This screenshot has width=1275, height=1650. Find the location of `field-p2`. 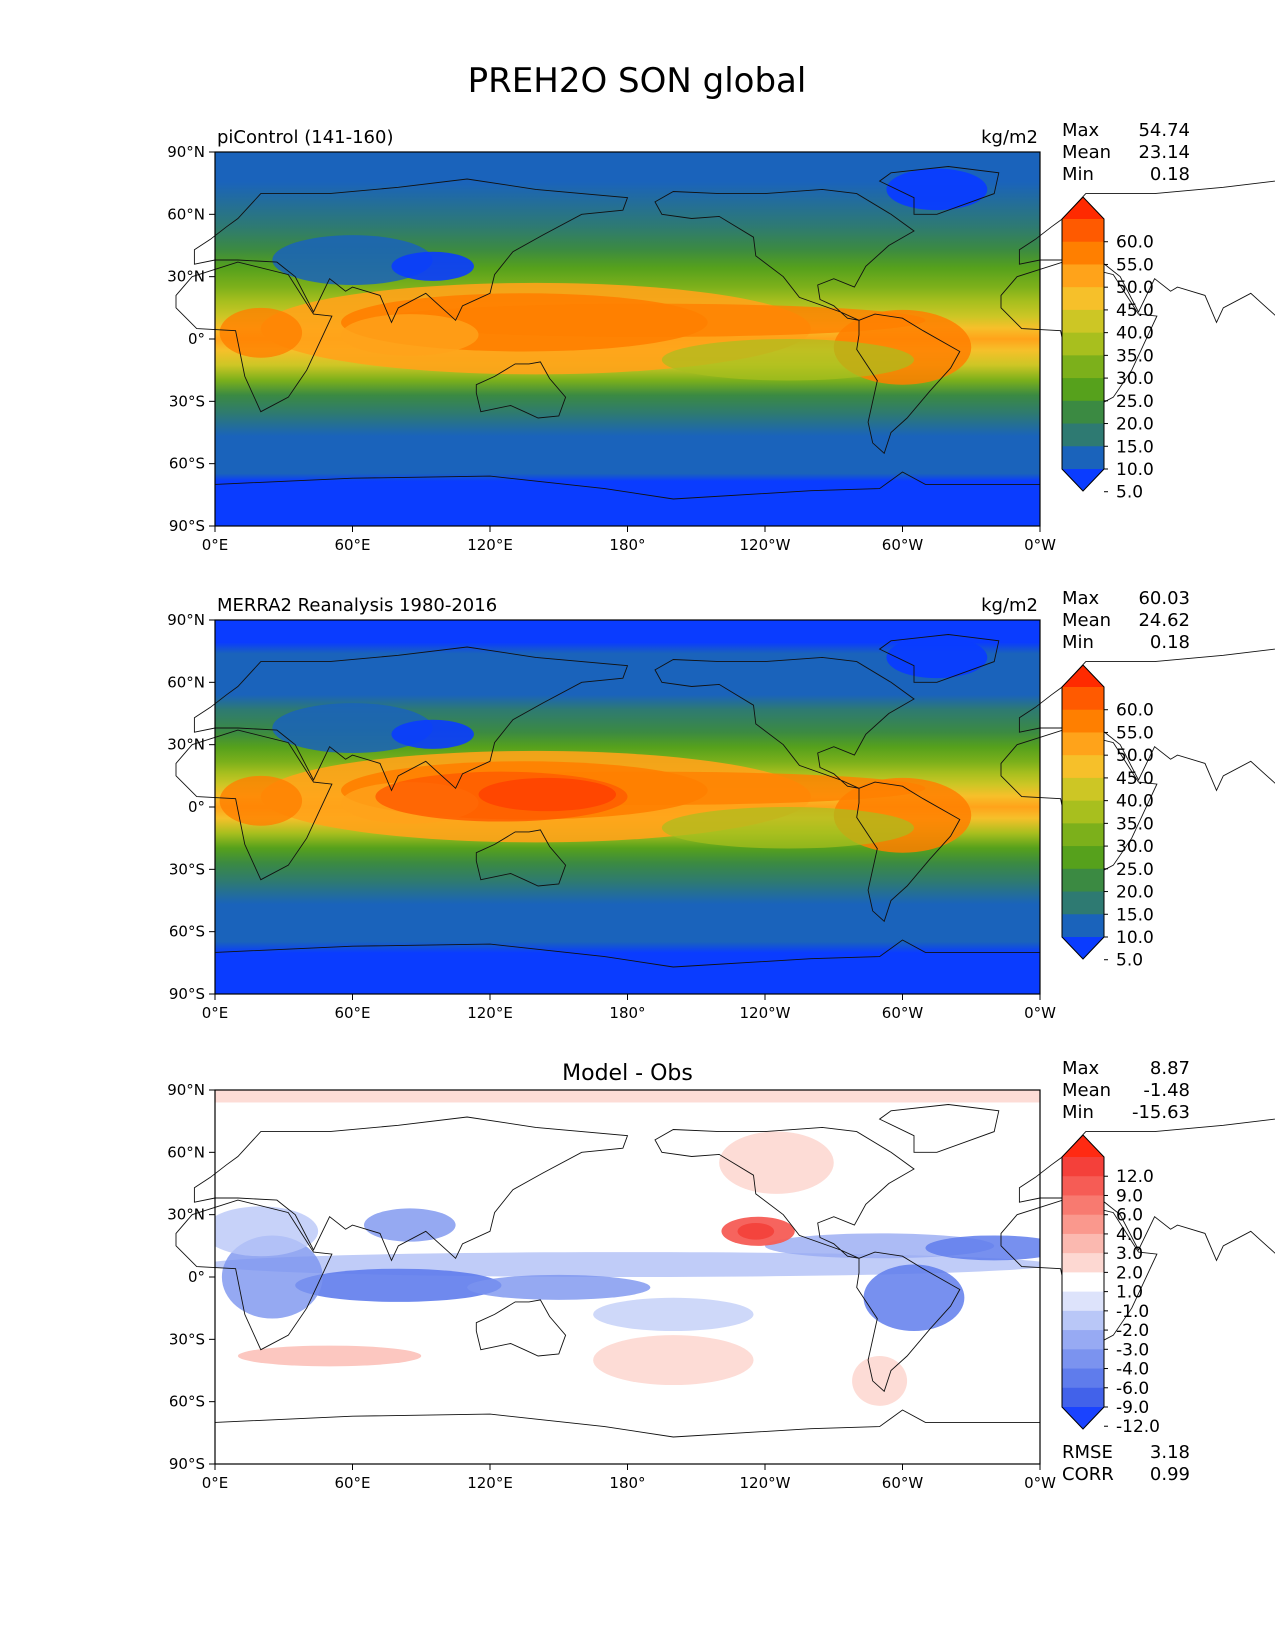

field-p2 is located at coordinates (627, 1277).